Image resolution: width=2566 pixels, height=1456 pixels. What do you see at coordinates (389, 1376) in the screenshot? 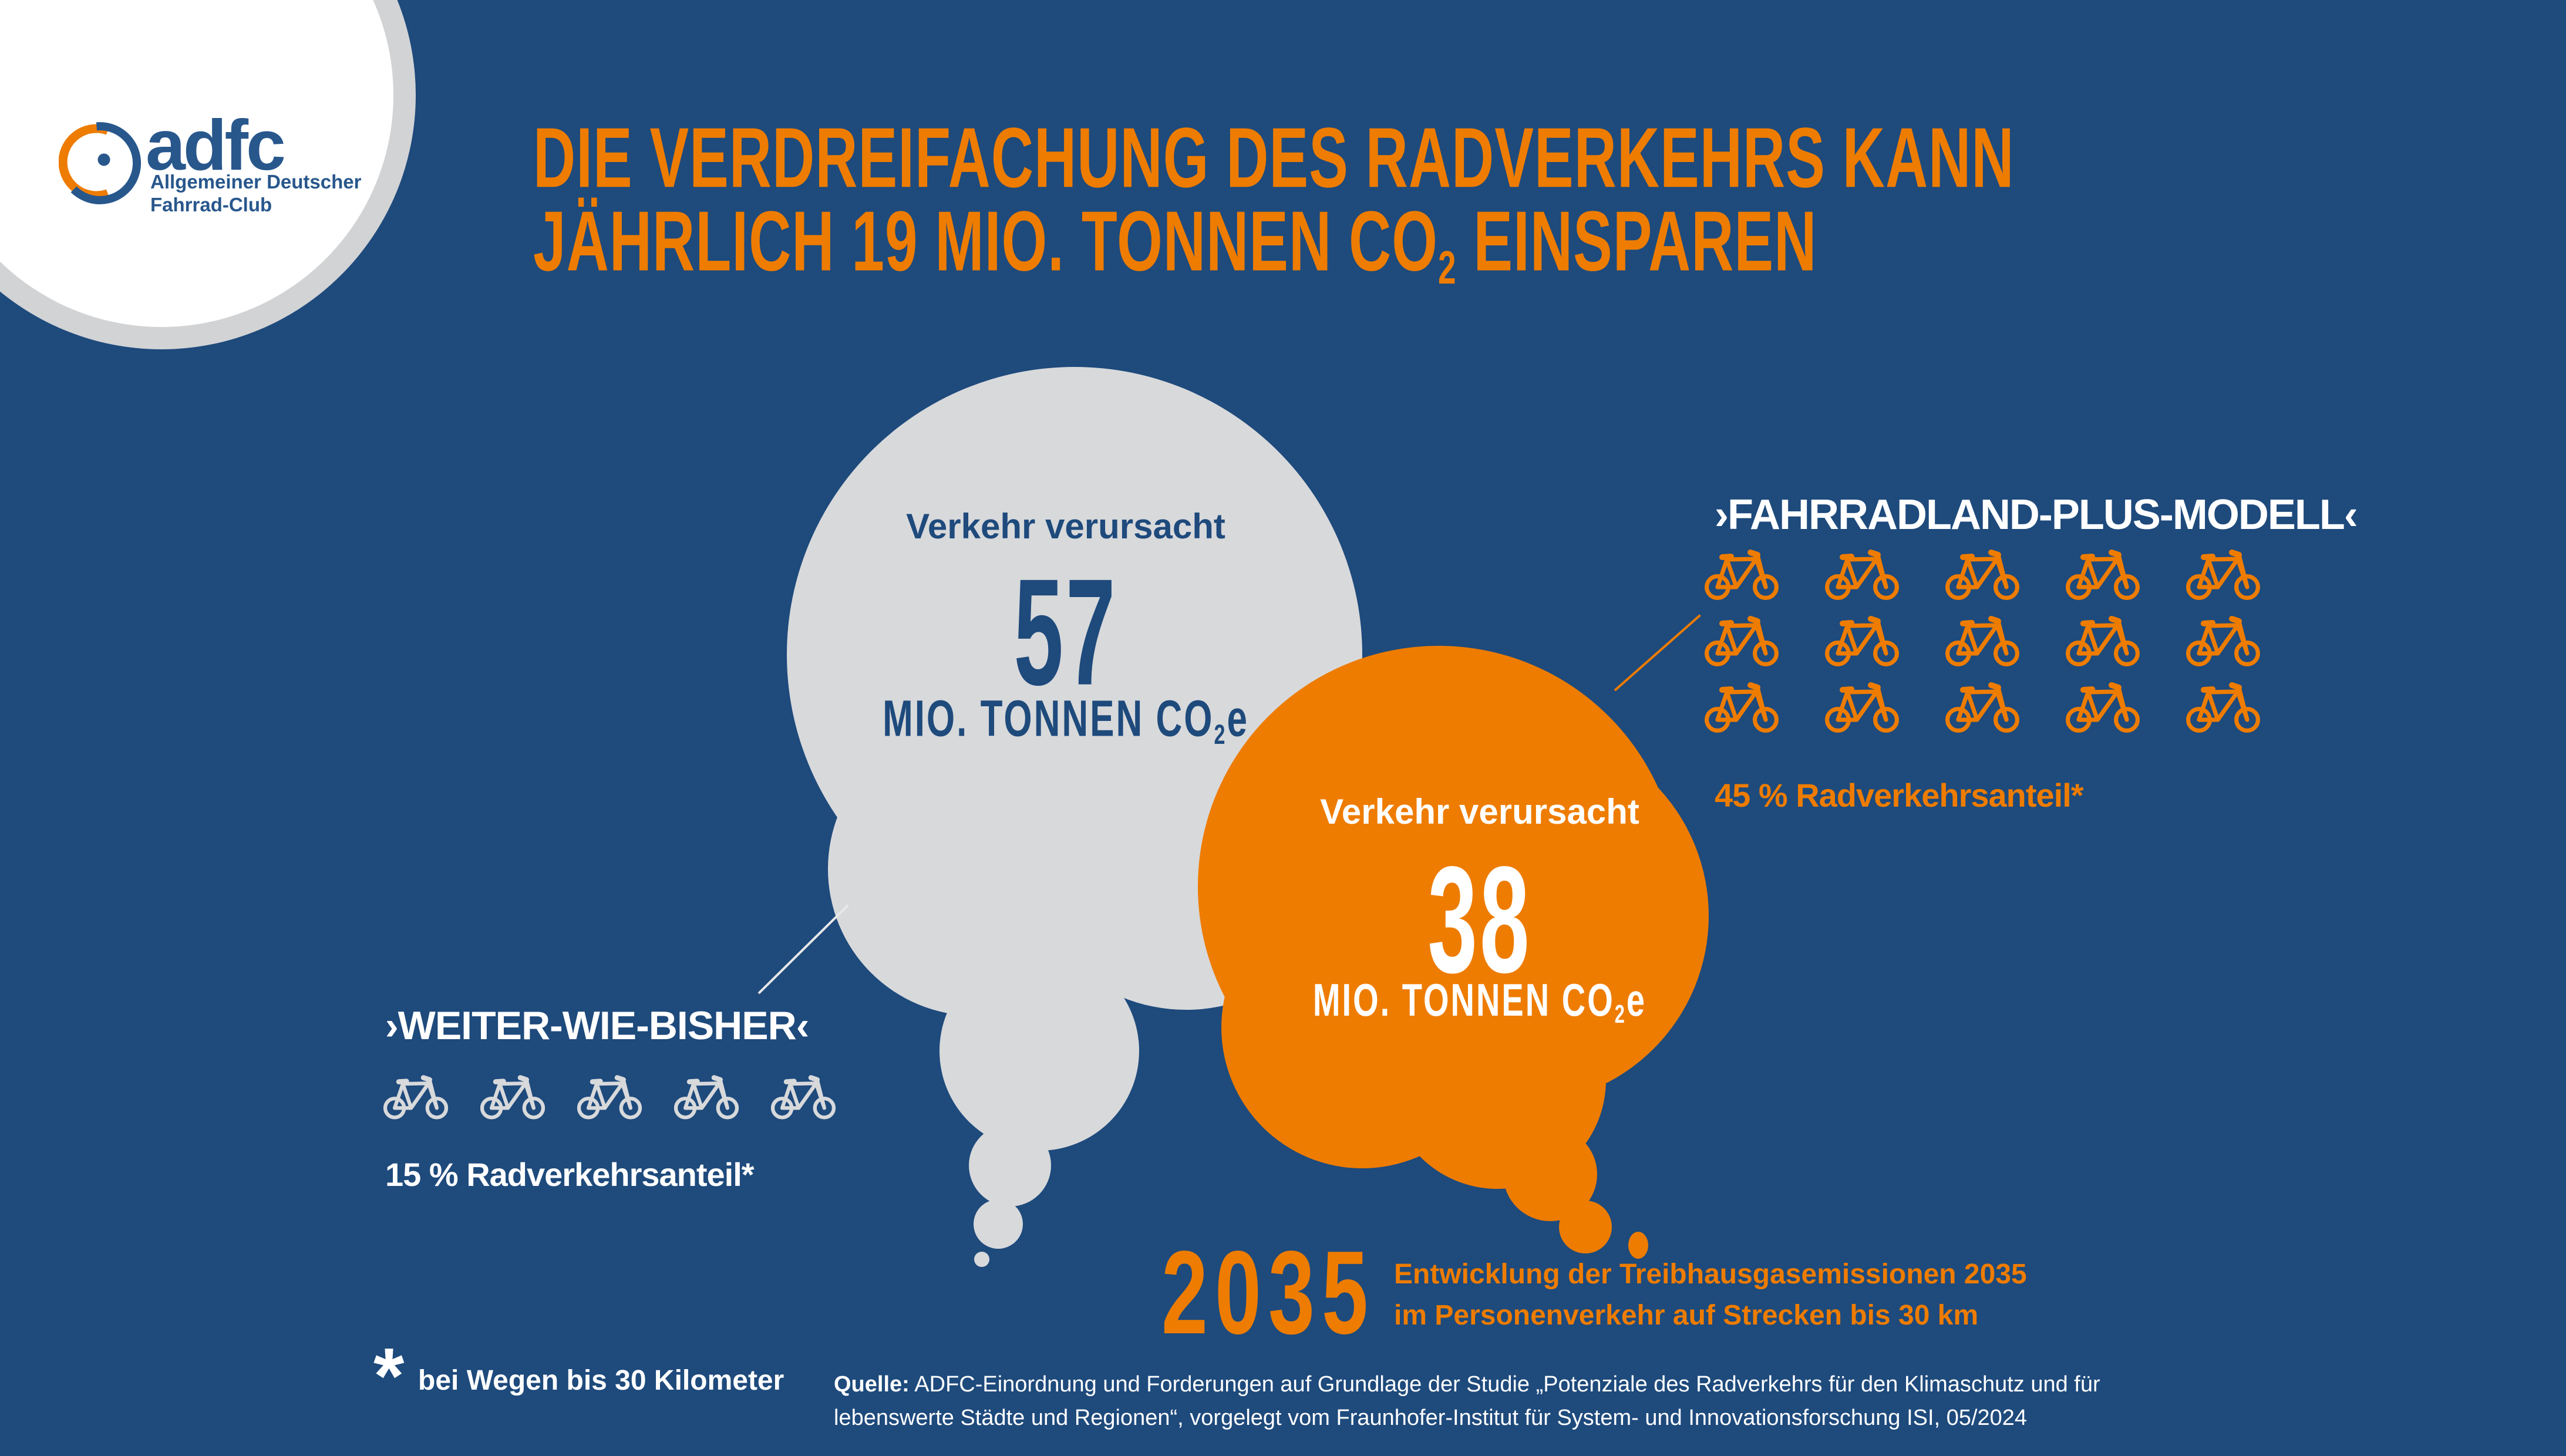
I see `footnote-asterisk: *` at bounding box center [389, 1376].